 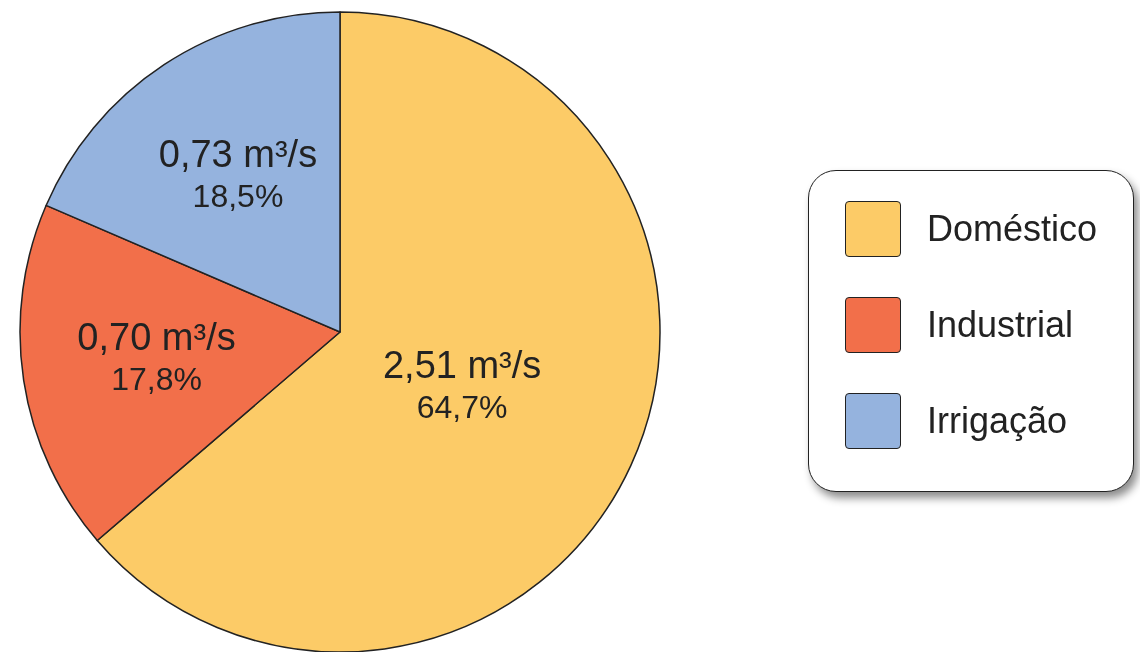 What do you see at coordinates (462, 385) in the screenshot?
I see `data-label: 2,51 m³/s 64,7%` at bounding box center [462, 385].